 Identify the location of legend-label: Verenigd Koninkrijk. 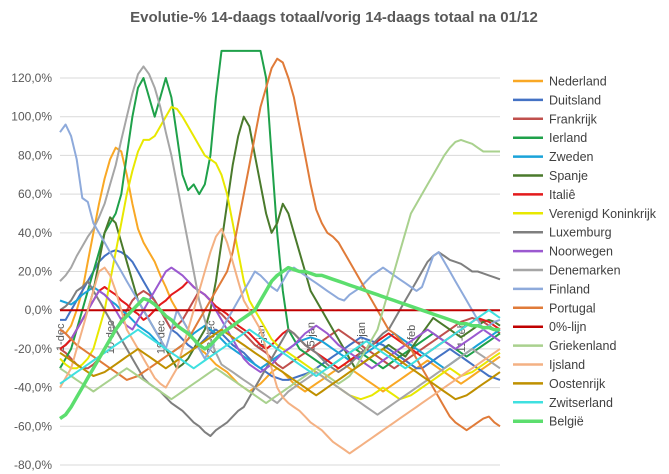
(603, 214).